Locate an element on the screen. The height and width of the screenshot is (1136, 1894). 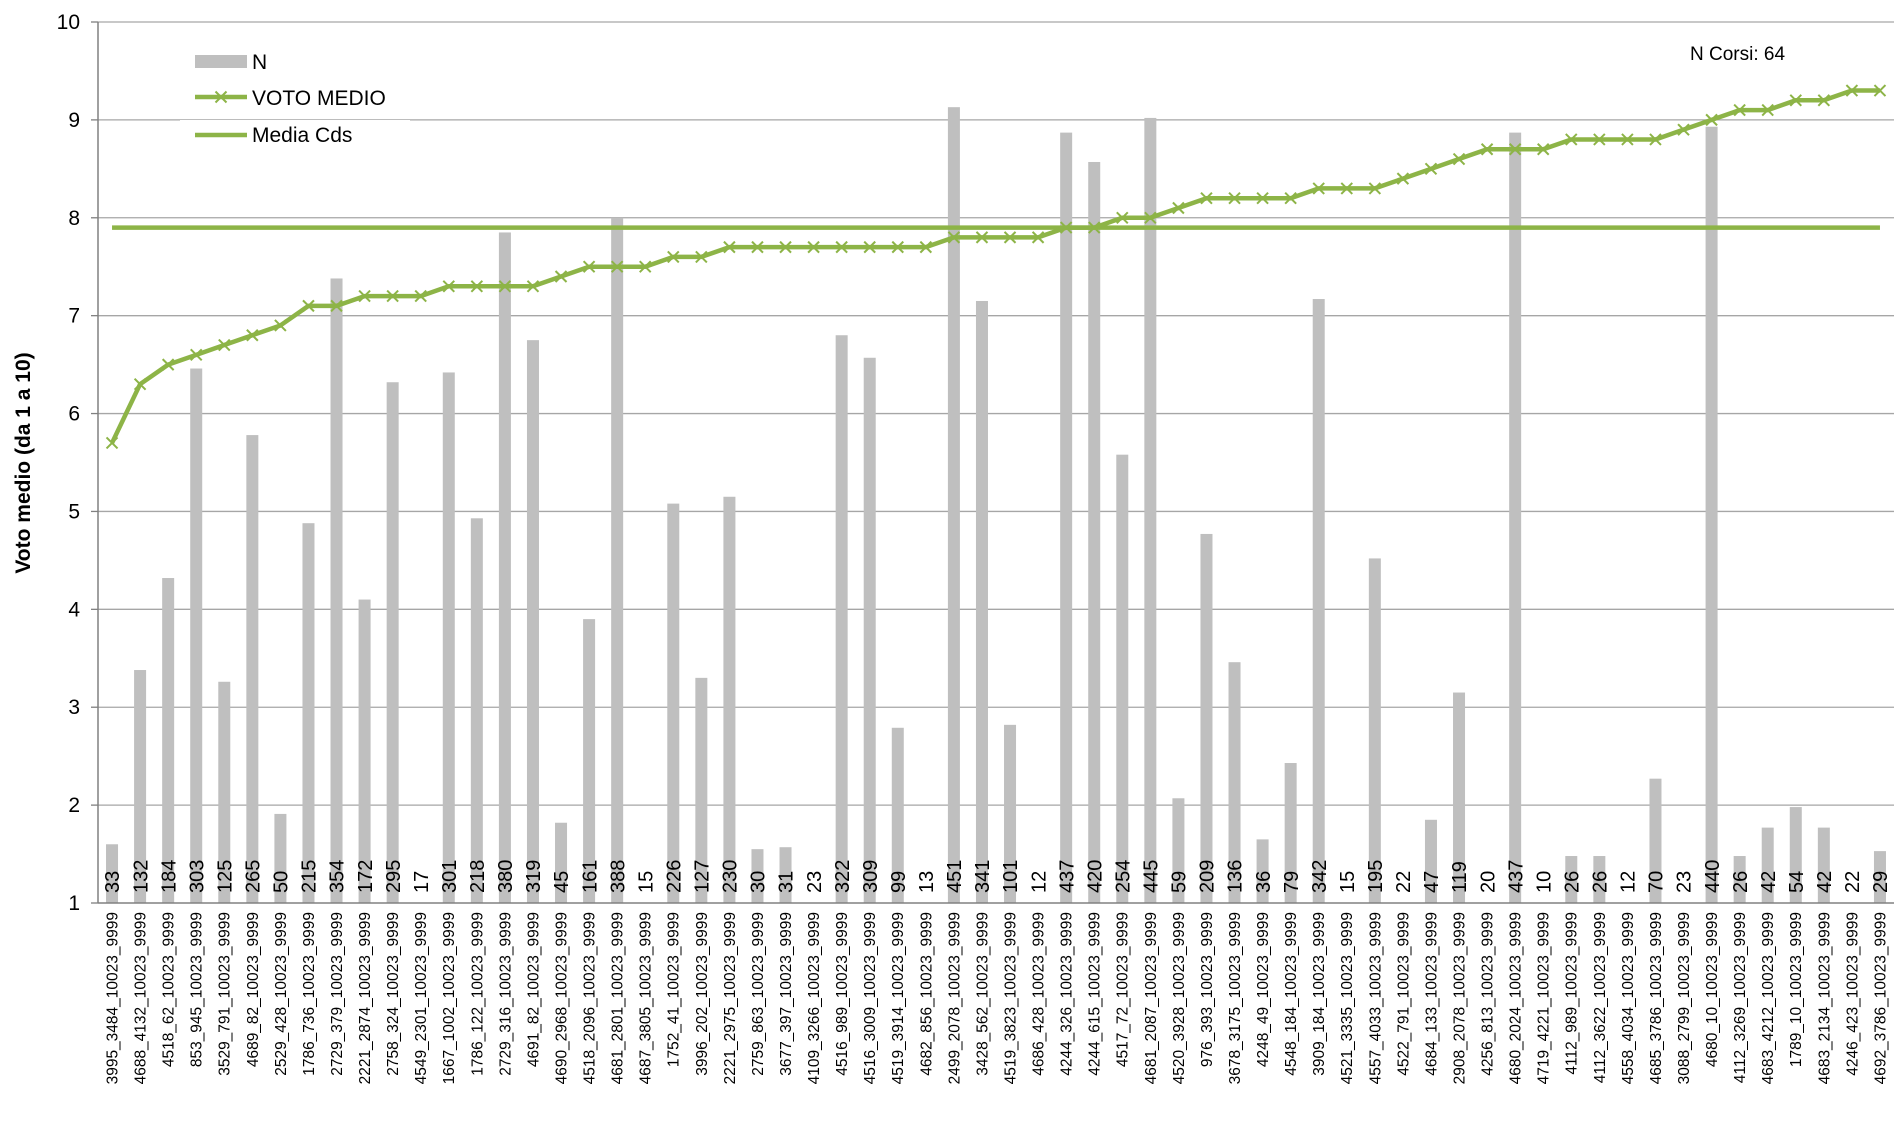
x-tick-label: 4685_3786_10023_9999 is located at coordinates (1656, 998).